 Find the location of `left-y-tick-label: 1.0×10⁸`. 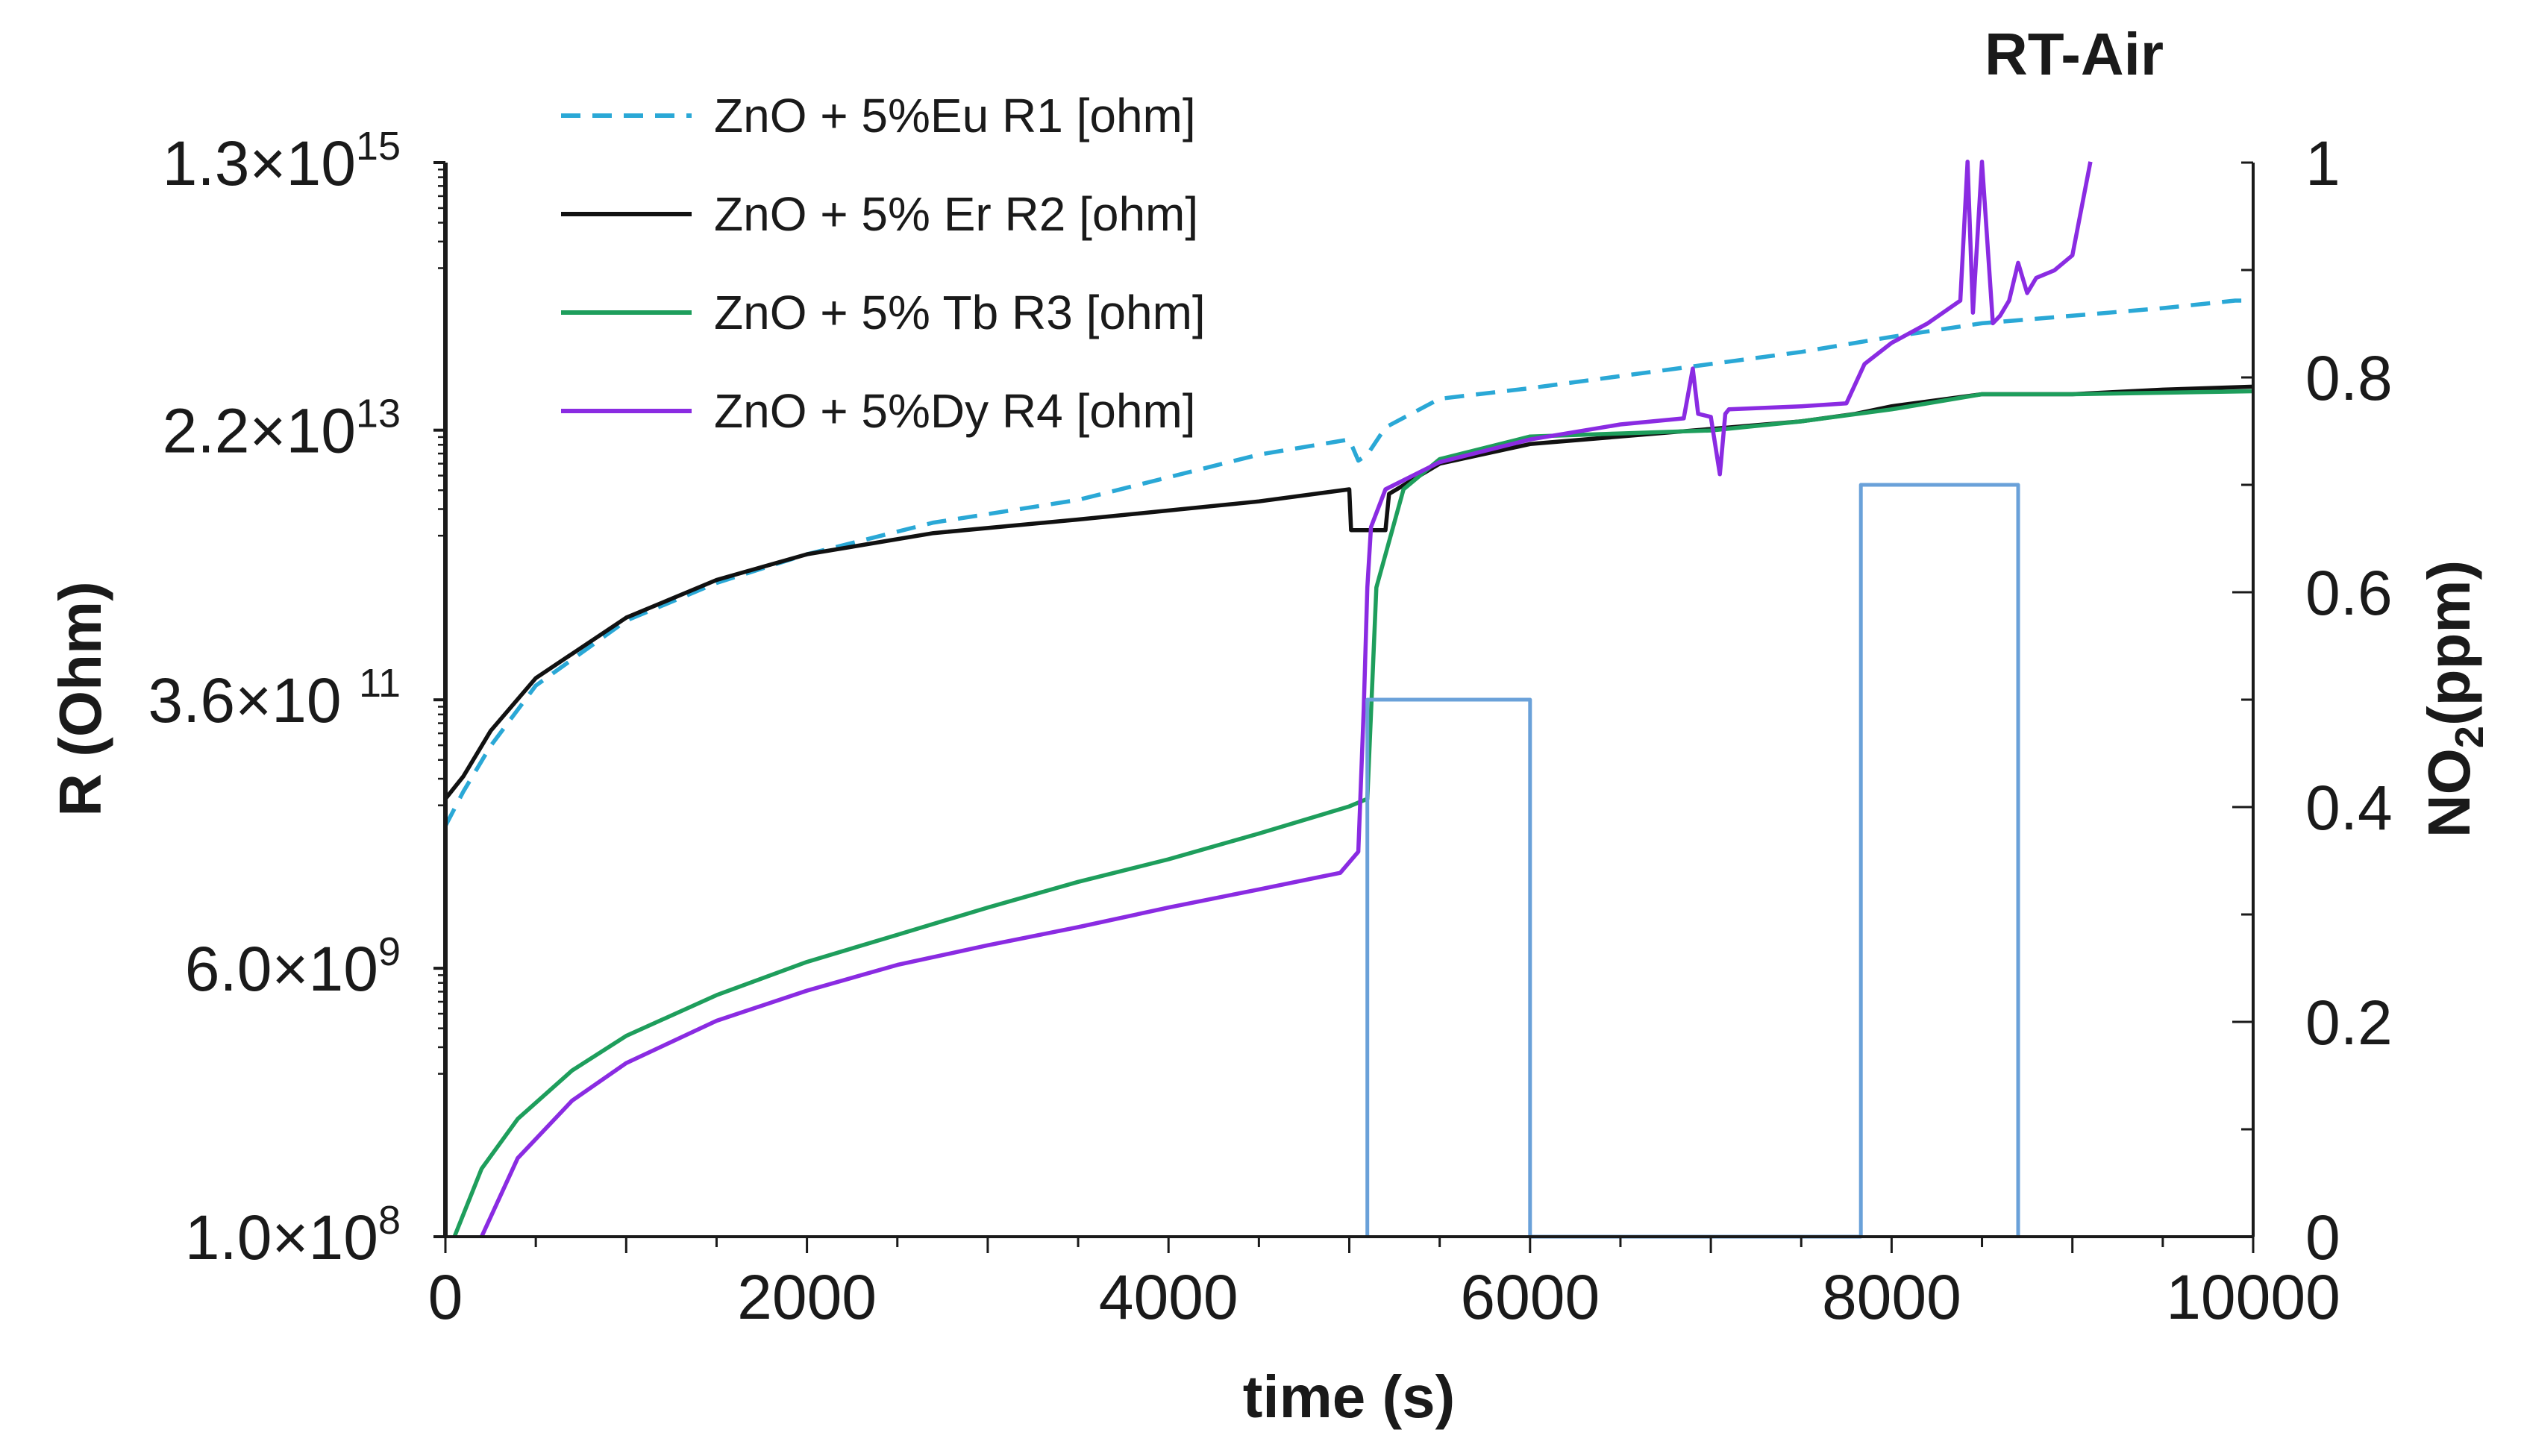

left-y-tick-label: 1.0×10⁸ is located at coordinates (293, 1235).